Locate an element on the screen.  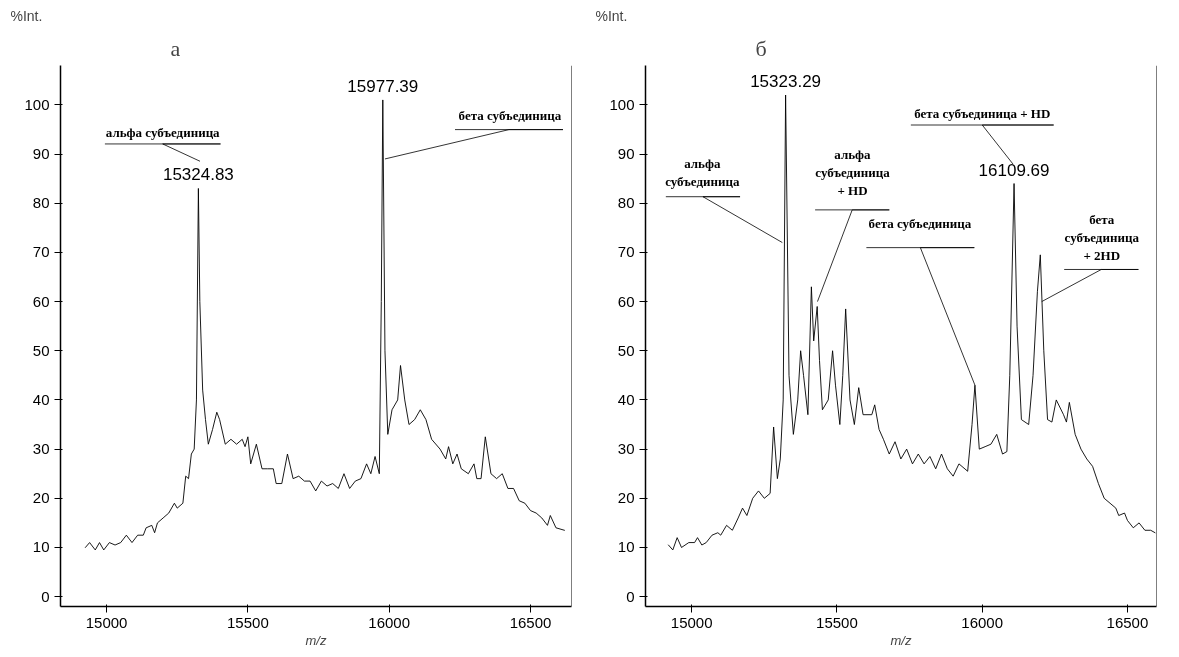
chart-title: б is located at coordinates (761, 48).